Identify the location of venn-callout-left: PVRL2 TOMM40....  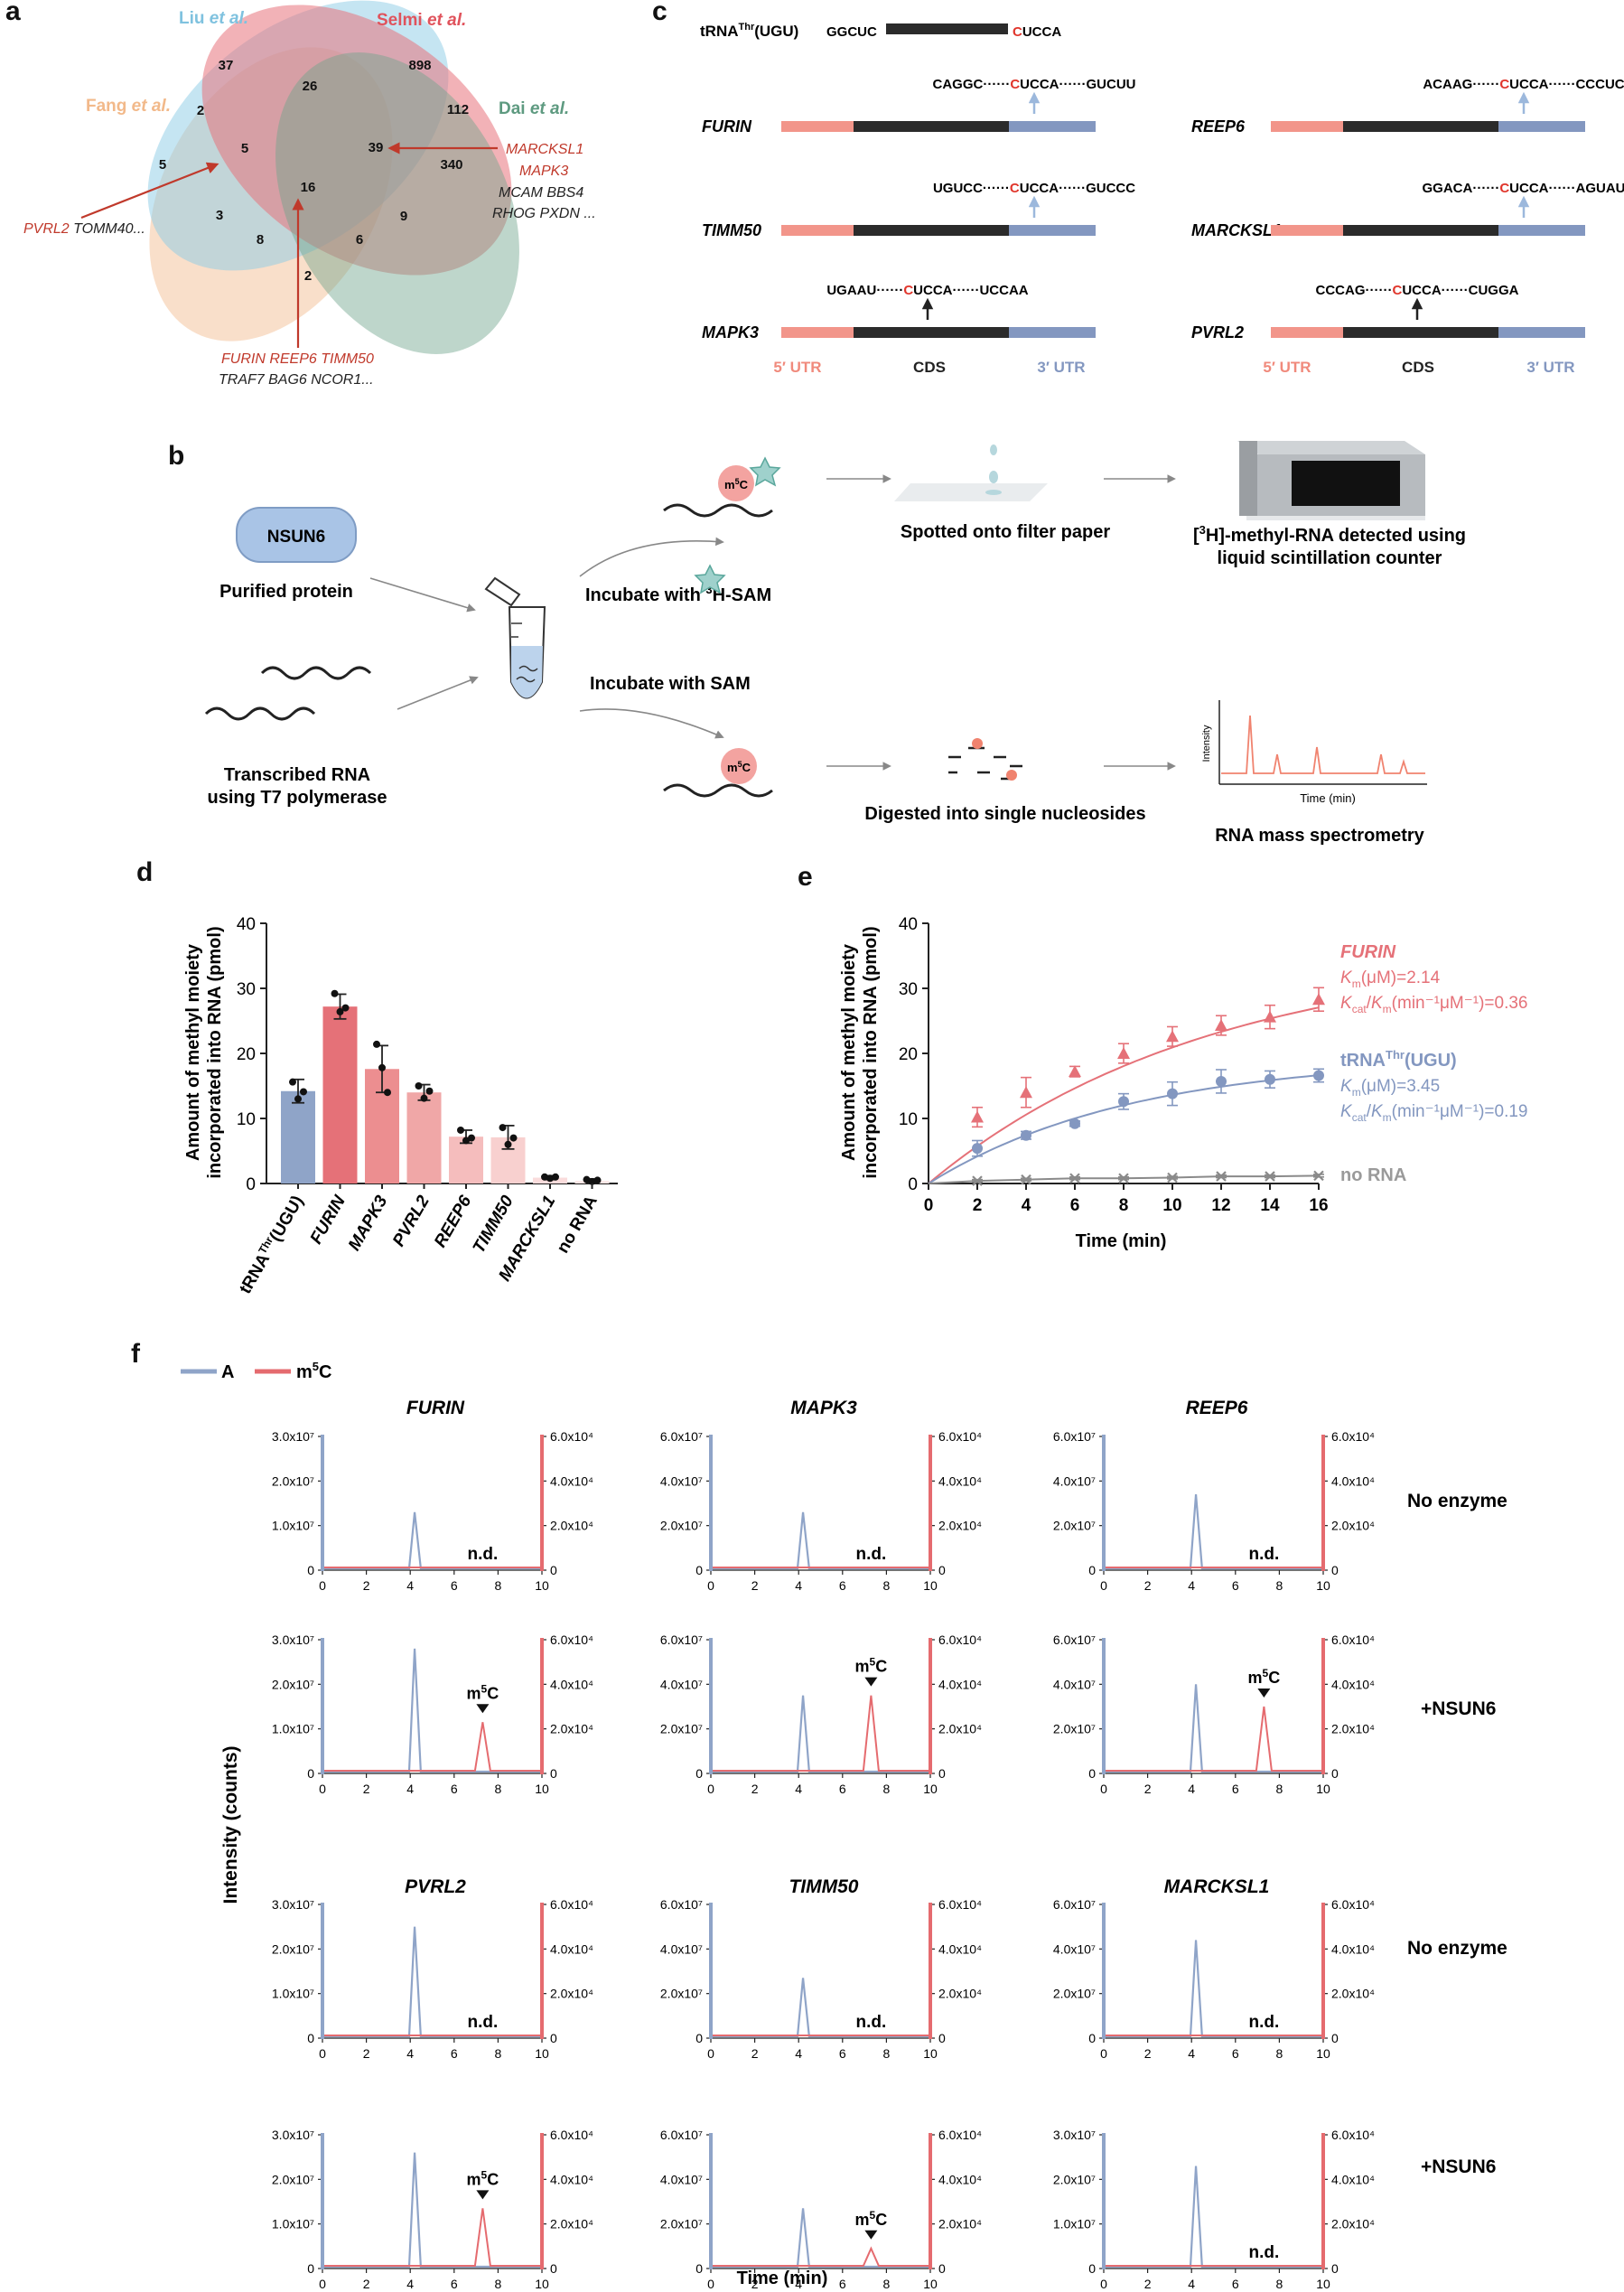
(84, 229).